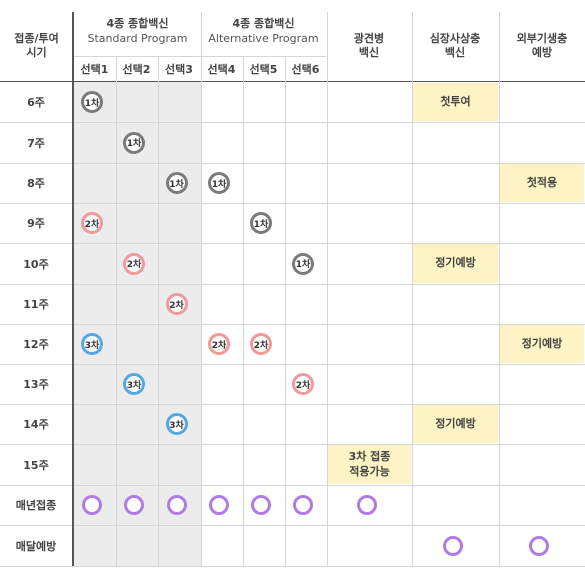 The image size is (585, 569). What do you see at coordinates (36, 223) in the screenshot?
I see `row-header: 9주` at bounding box center [36, 223].